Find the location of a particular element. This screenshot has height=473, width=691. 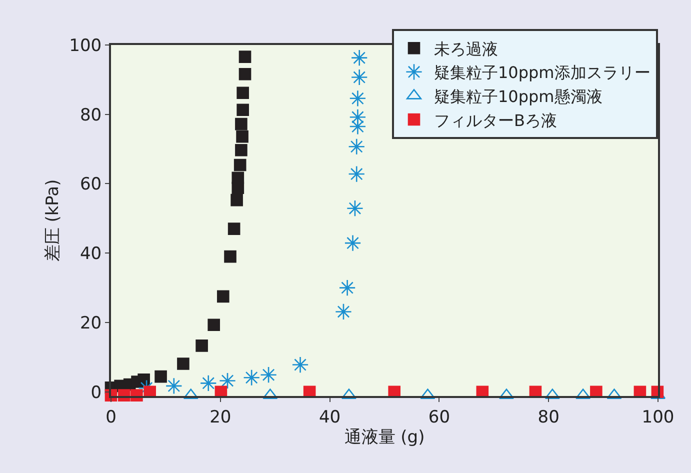

legend-label: 疑集粒子10ppm添加スラリー is located at coordinates (542, 72).